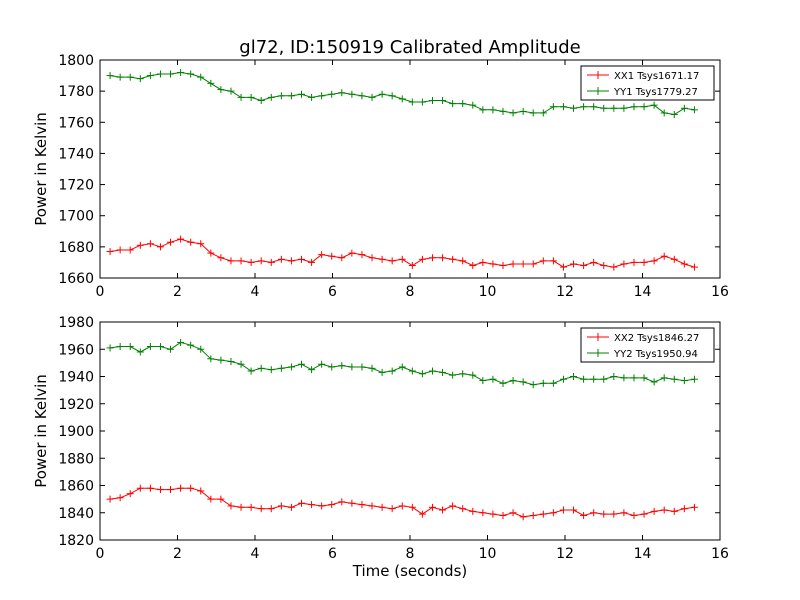  What do you see at coordinates (647, 345) in the screenshot?
I see `legend: XX2 Tsys1846.27 YY2 Tsys1950.94` at bounding box center [647, 345].